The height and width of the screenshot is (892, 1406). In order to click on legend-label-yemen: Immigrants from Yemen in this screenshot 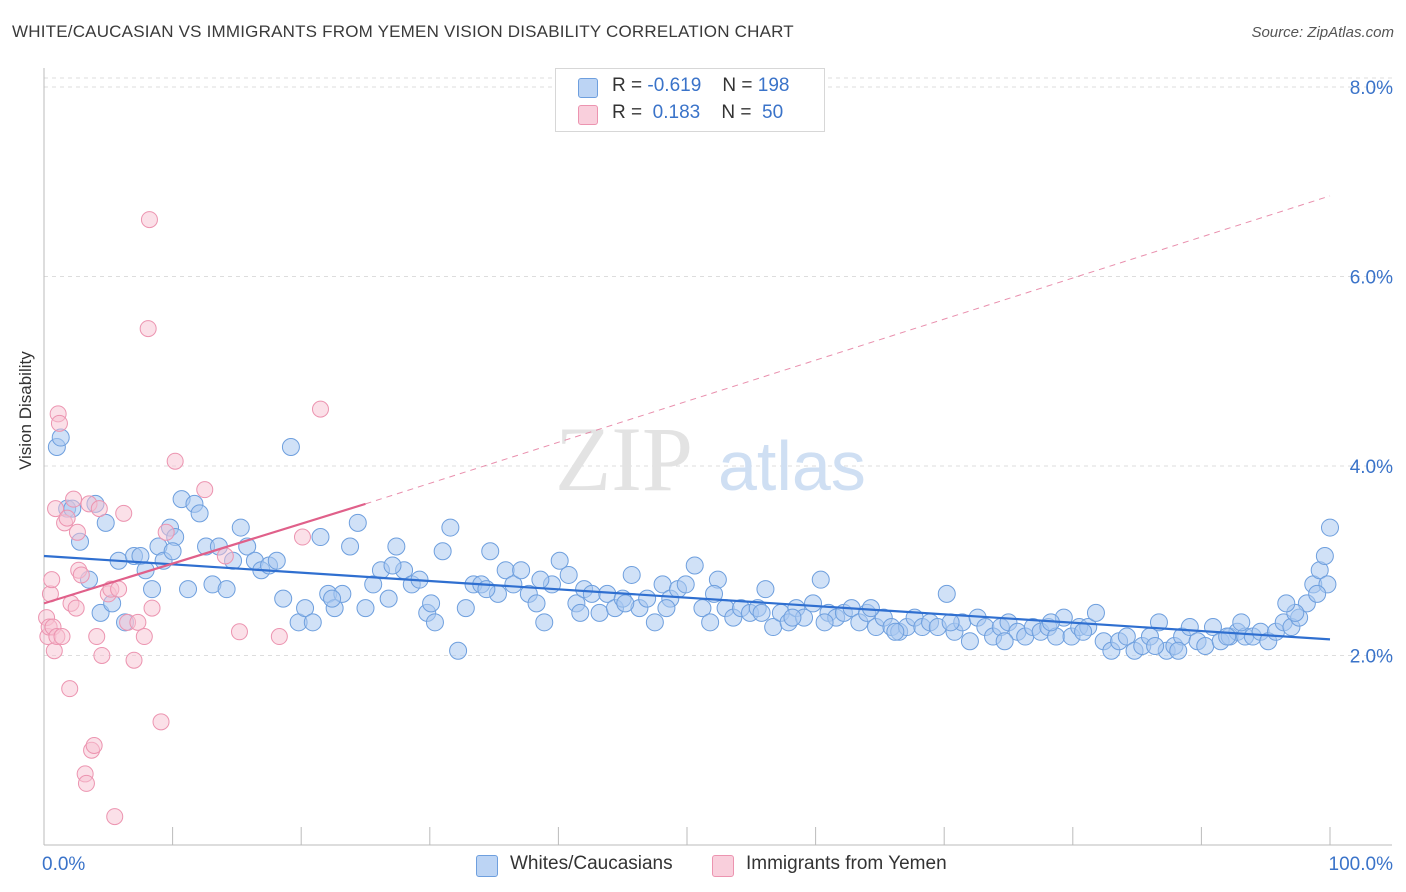, I will do `click(846, 863)`.